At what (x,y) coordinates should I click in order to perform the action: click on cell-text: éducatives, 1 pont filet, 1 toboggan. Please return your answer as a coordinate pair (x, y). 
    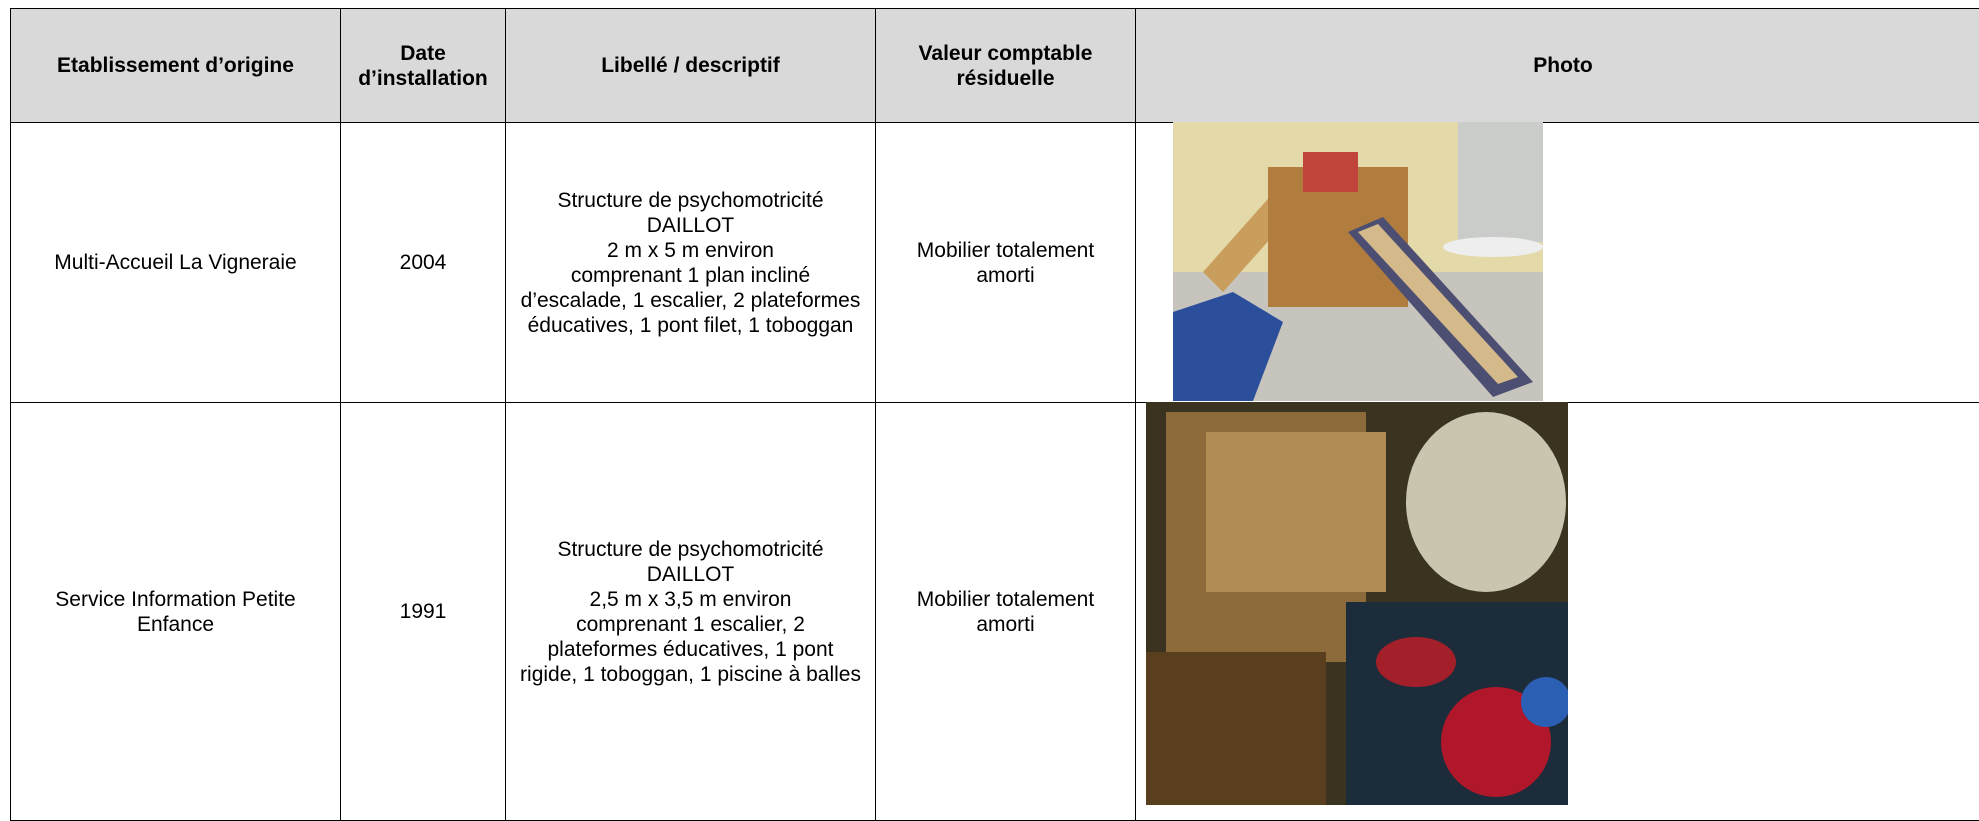
    Looking at the image, I should click on (690, 325).